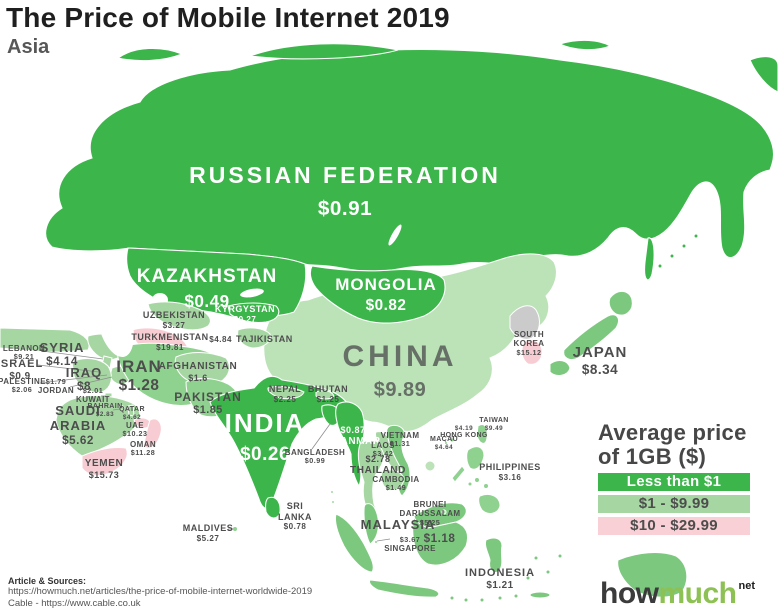 This screenshot has width=780, height=615. Describe the element at coordinates (28, 47) in the screenshot. I see `page-subtitle: Asia` at that location.